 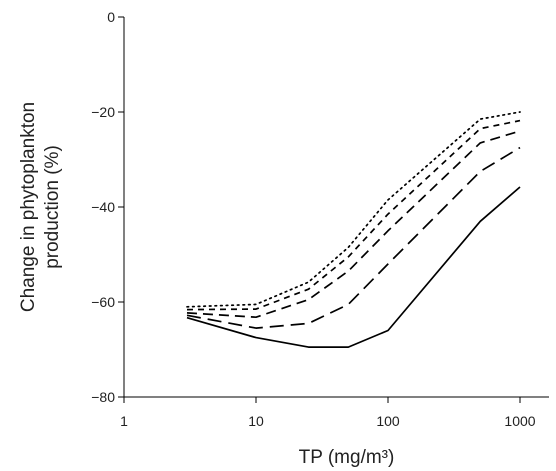 What do you see at coordinates (103, 112) in the screenshot?
I see `y-tick-label: −20` at bounding box center [103, 112].